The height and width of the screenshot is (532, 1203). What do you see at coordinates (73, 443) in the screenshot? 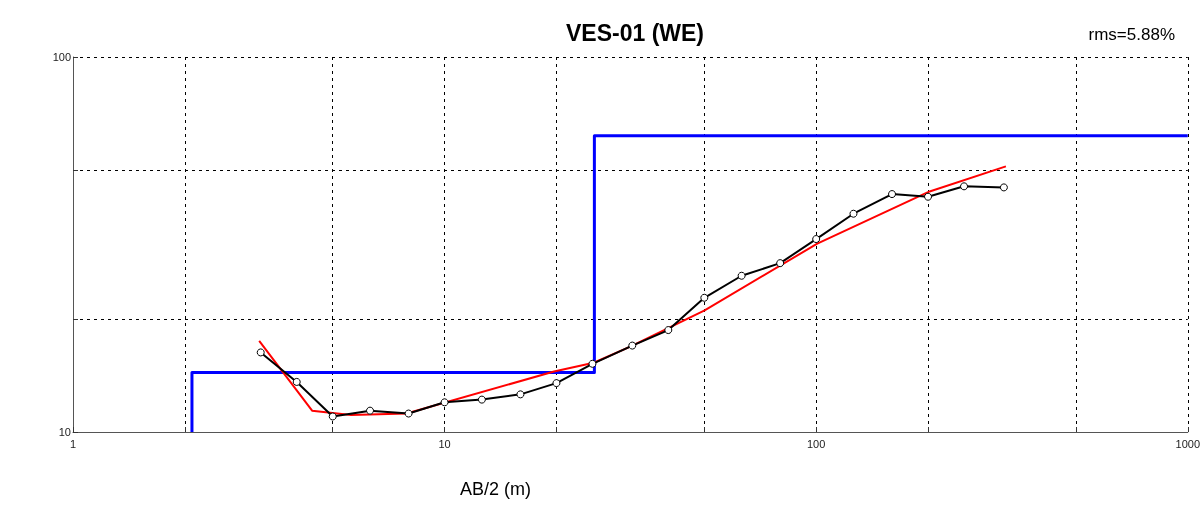
I see `x-tick-label: 1` at bounding box center [73, 443].